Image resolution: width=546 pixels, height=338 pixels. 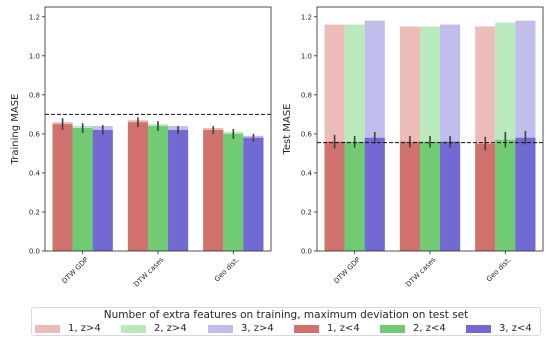 I want to click on legend-label: 1, z<4, so click(x=343, y=328).